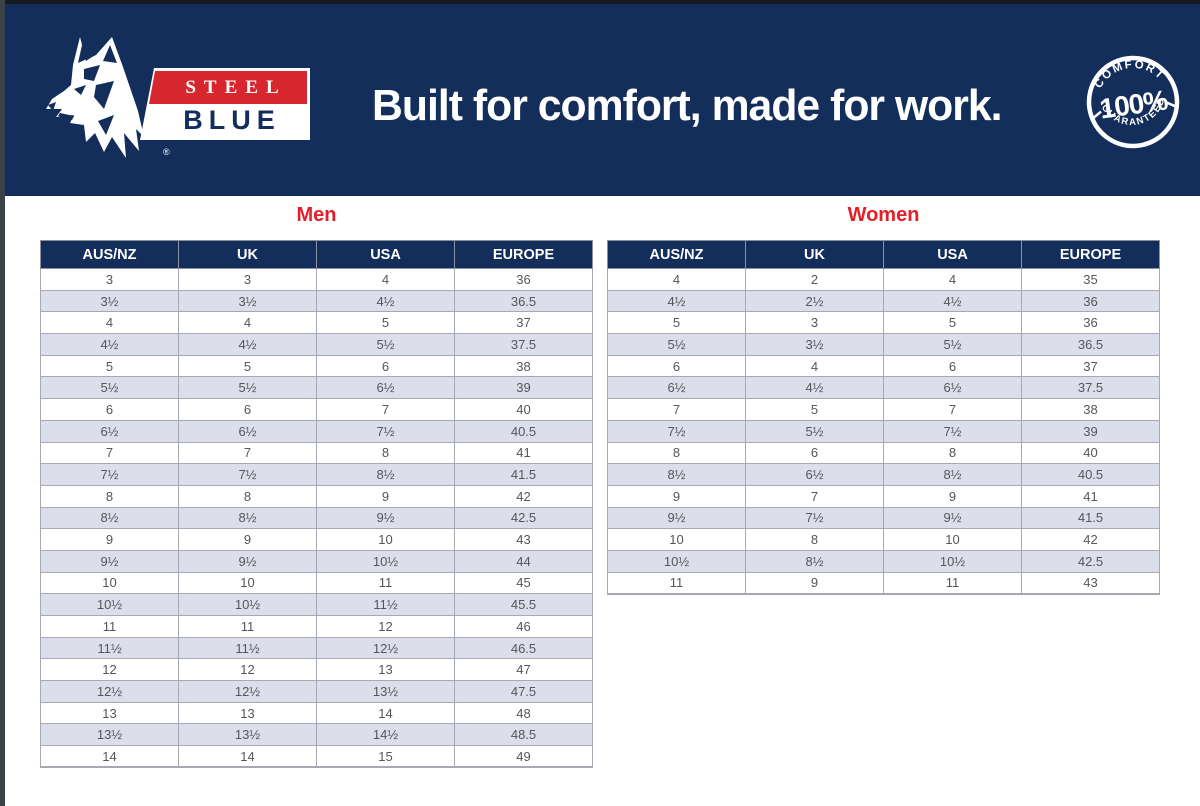 The image size is (1200, 806). I want to click on headline: Built for comfort, made for work., so click(687, 105).